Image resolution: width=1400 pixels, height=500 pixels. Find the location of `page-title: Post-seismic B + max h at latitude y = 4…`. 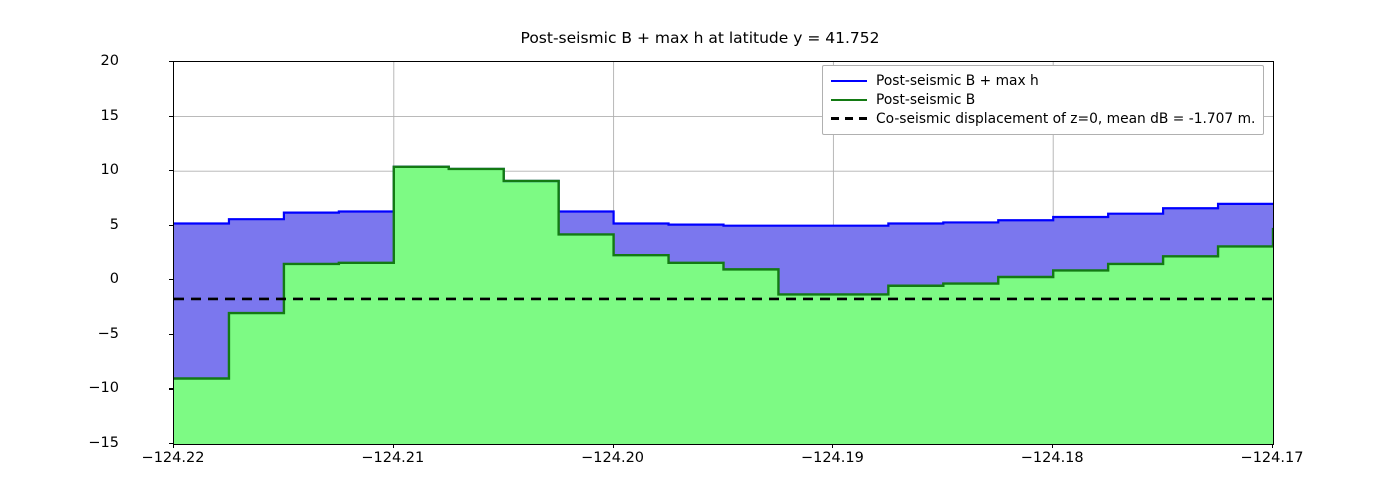

page-title: Post-seismic B + max h at latitude y = 4… is located at coordinates (700, 38).